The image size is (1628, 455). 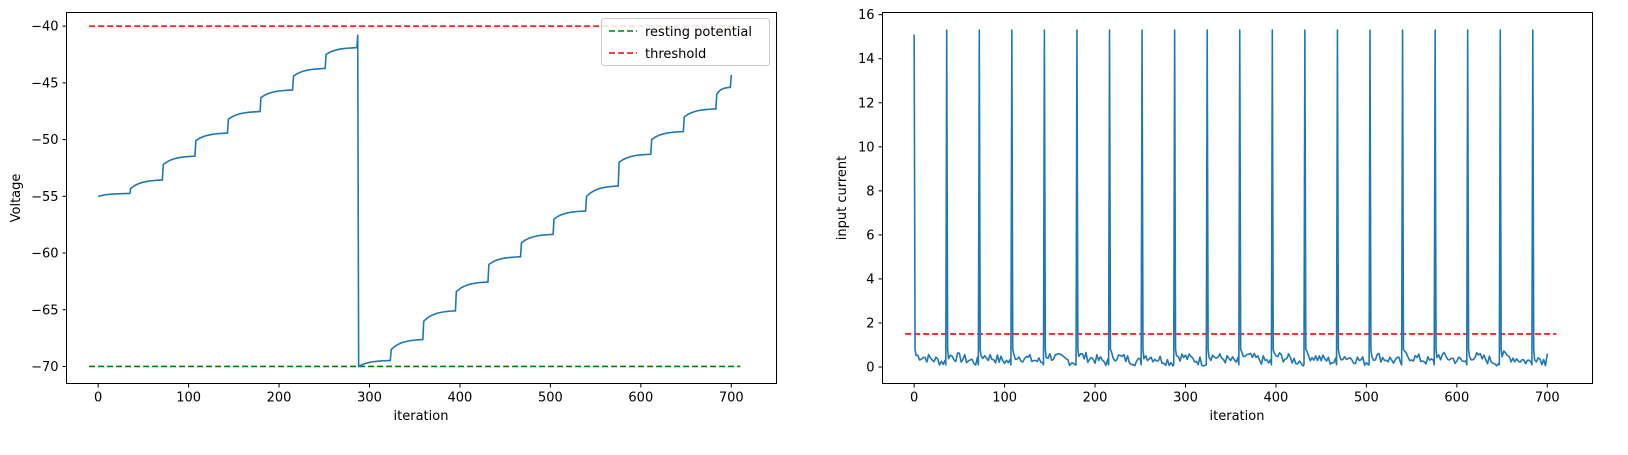 I want to click on voltage-x-axis-label: iteration, so click(x=421, y=416).